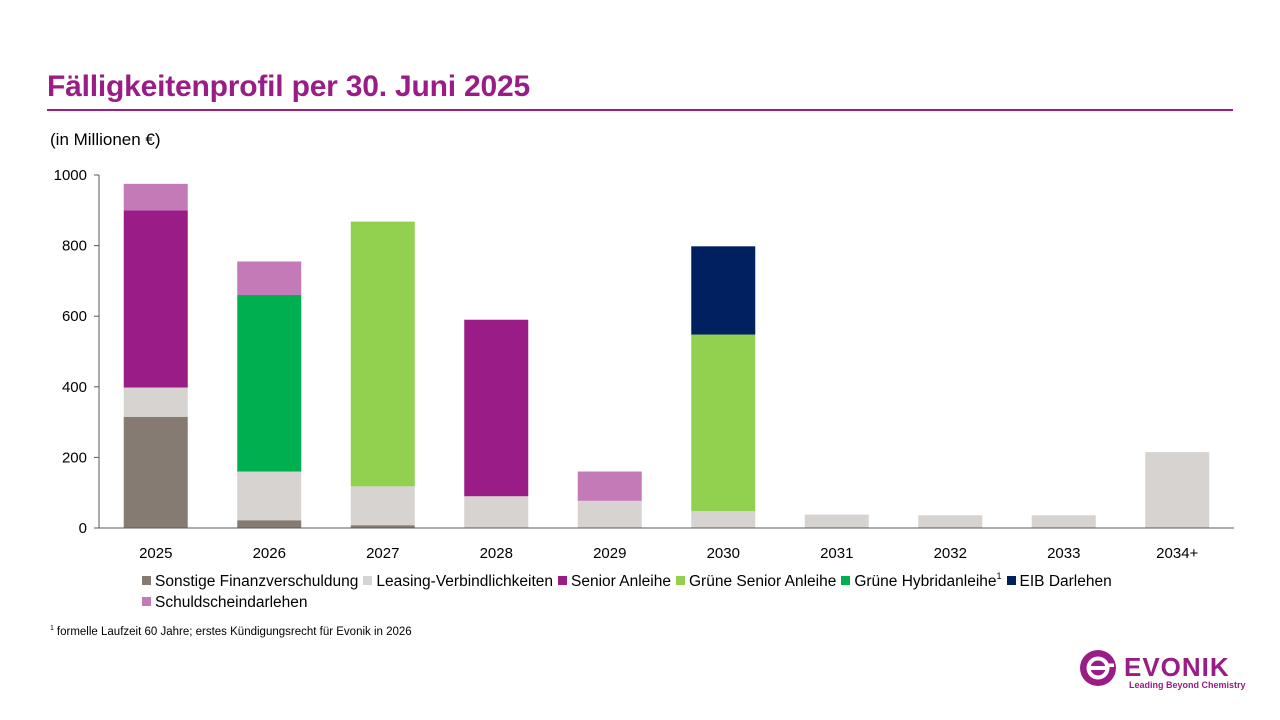  Describe the element at coordinates (465, 581) in the screenshot. I see `legend-label-1: Leasing-Verbindlichkeiten` at that location.